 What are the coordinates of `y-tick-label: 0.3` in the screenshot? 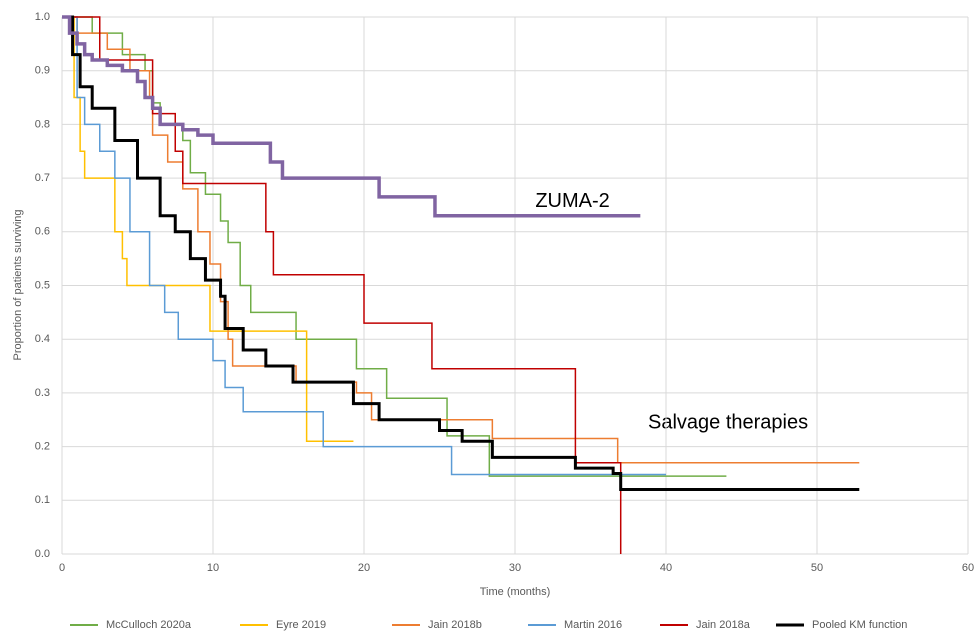 It's located at (42, 393).